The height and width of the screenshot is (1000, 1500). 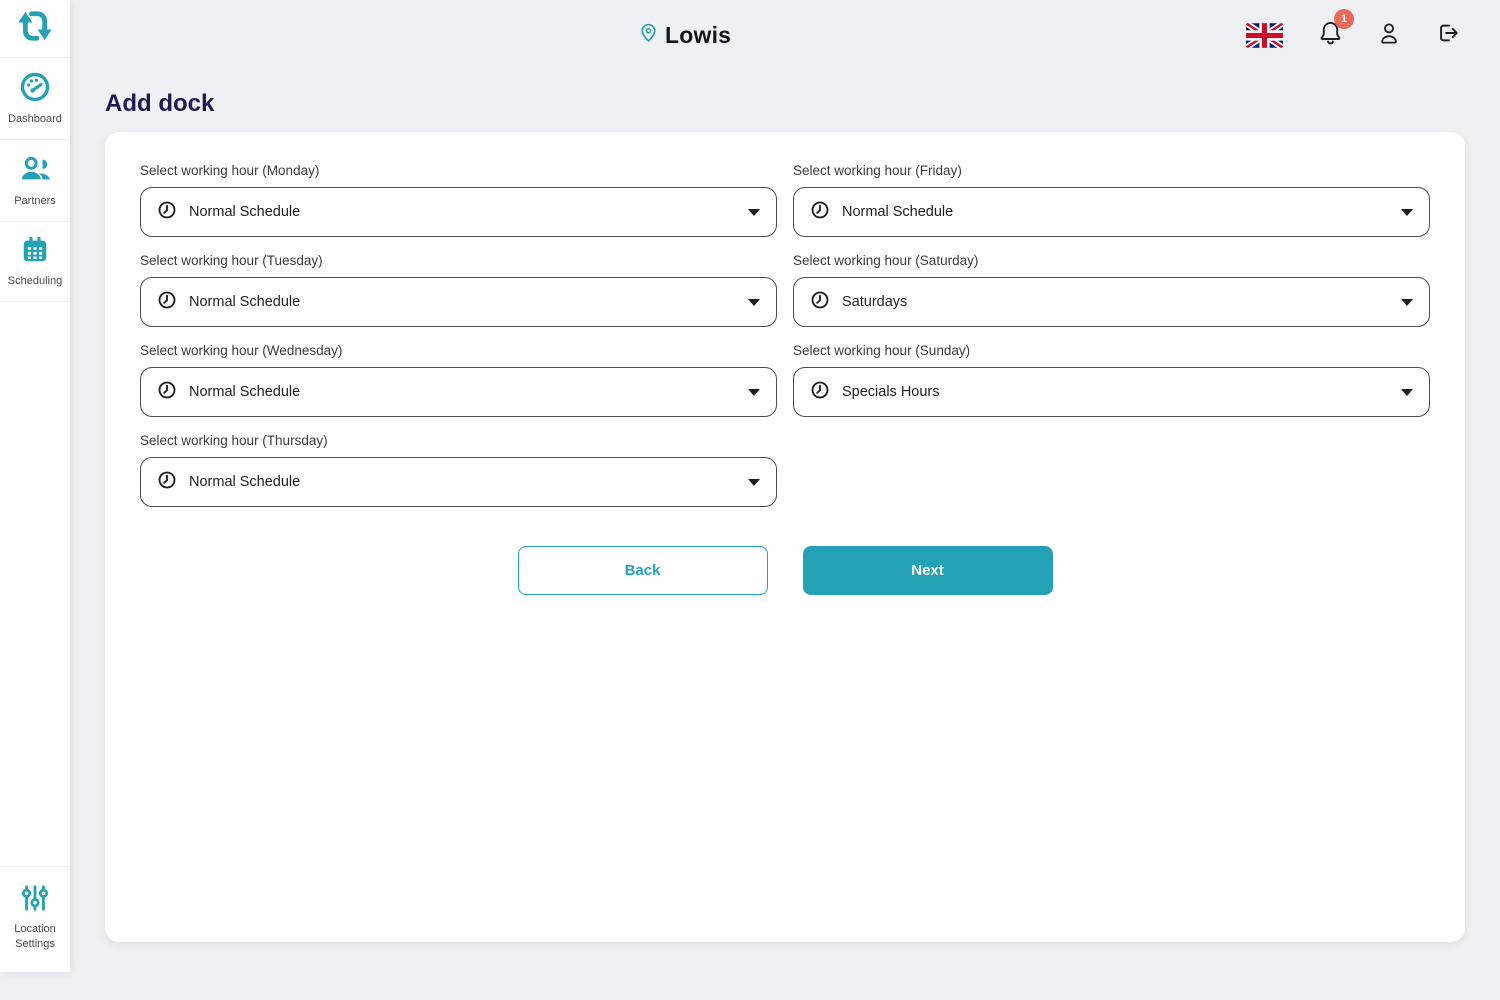 I want to click on field-label: Select working hour (Tuesday), so click(x=231, y=260).